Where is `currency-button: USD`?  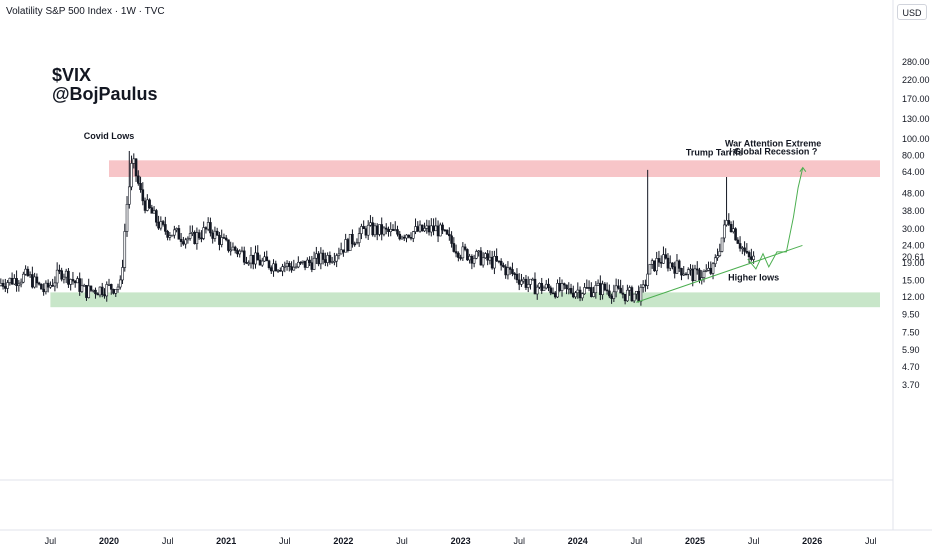
currency-button: USD is located at coordinates (912, 12).